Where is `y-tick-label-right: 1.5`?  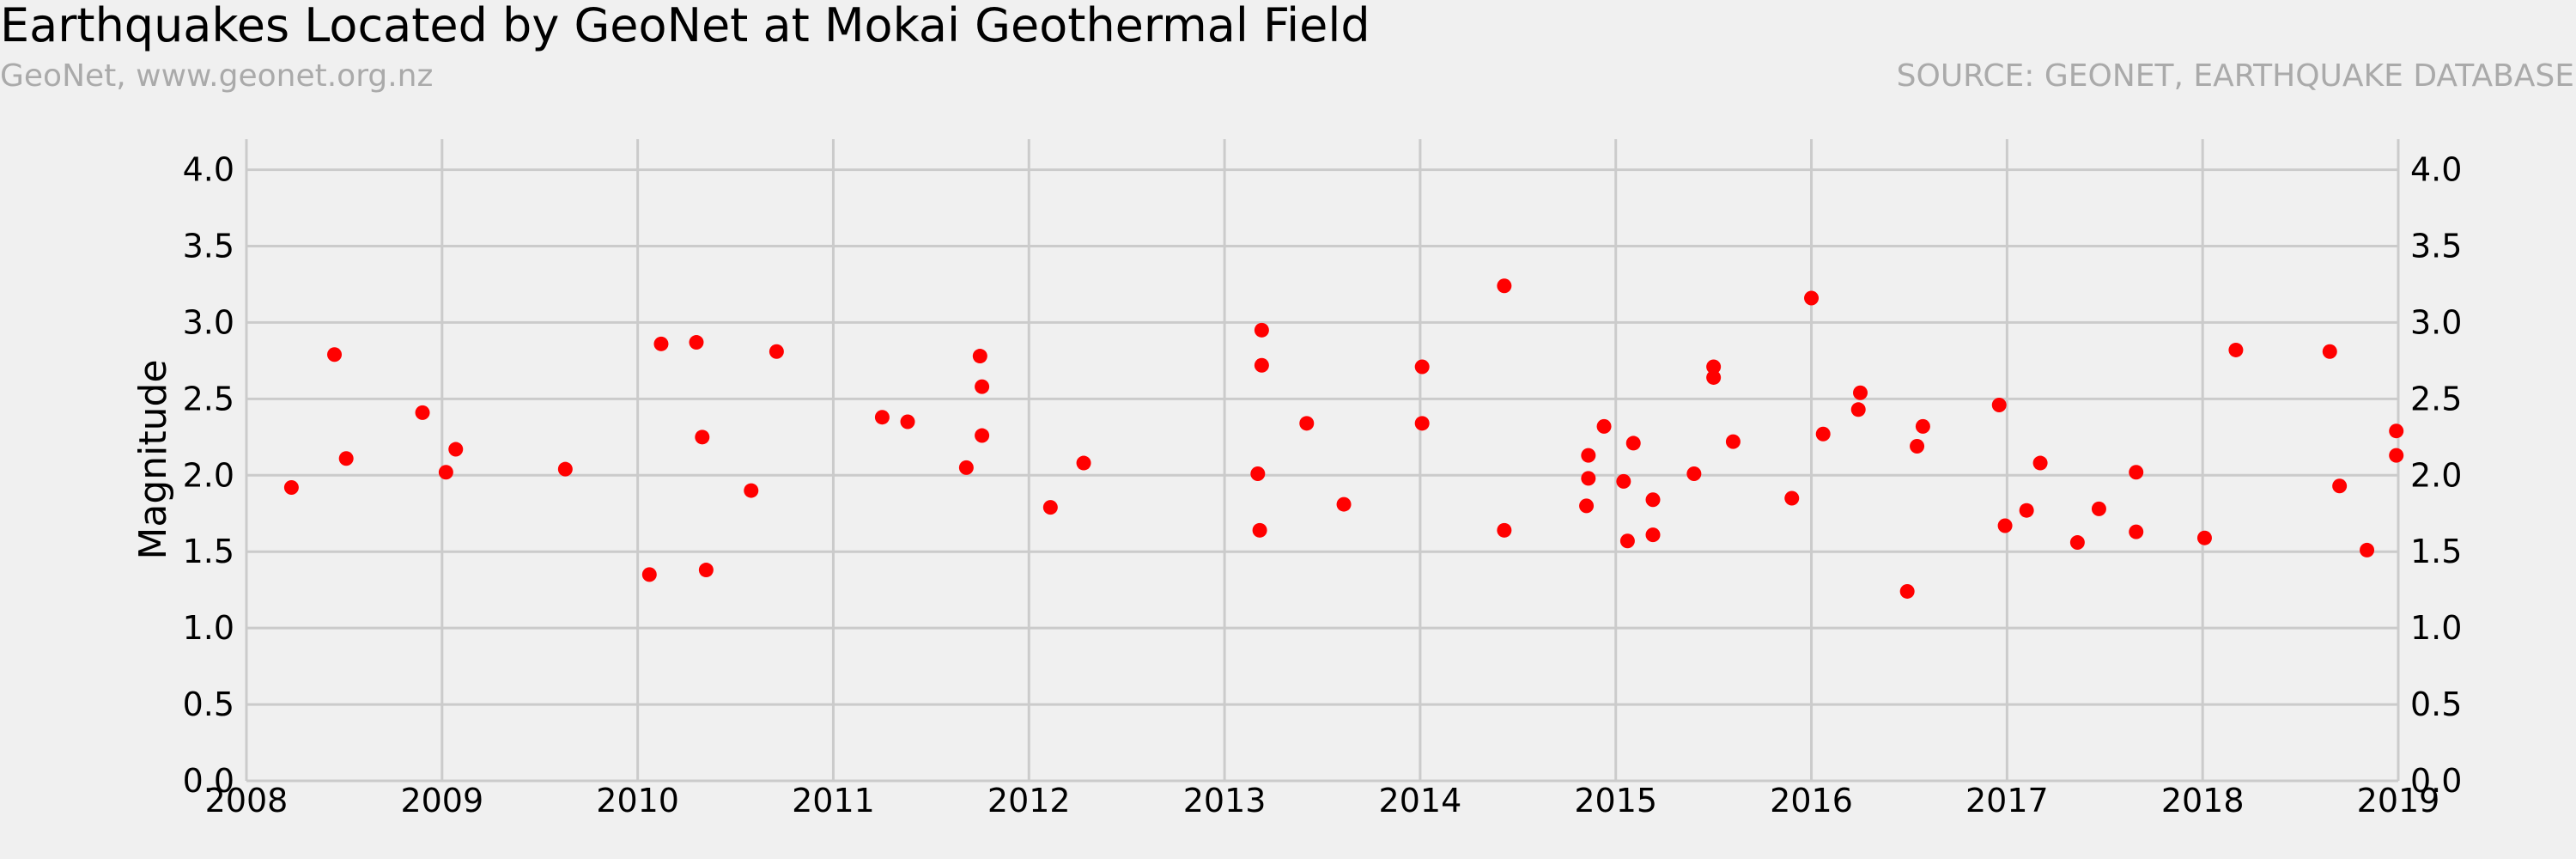
y-tick-label-right: 1.5 is located at coordinates (2436, 551).